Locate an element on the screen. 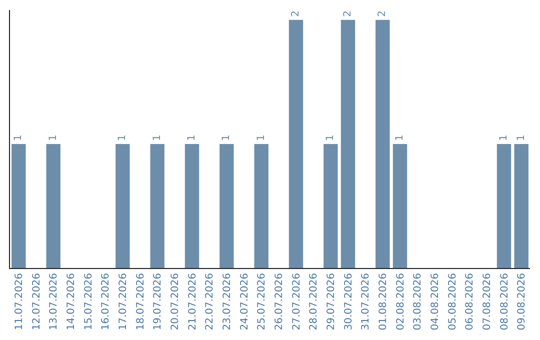 The height and width of the screenshot is (340, 540). x-tick-label: 27.07.2026 is located at coordinates (296, 301).